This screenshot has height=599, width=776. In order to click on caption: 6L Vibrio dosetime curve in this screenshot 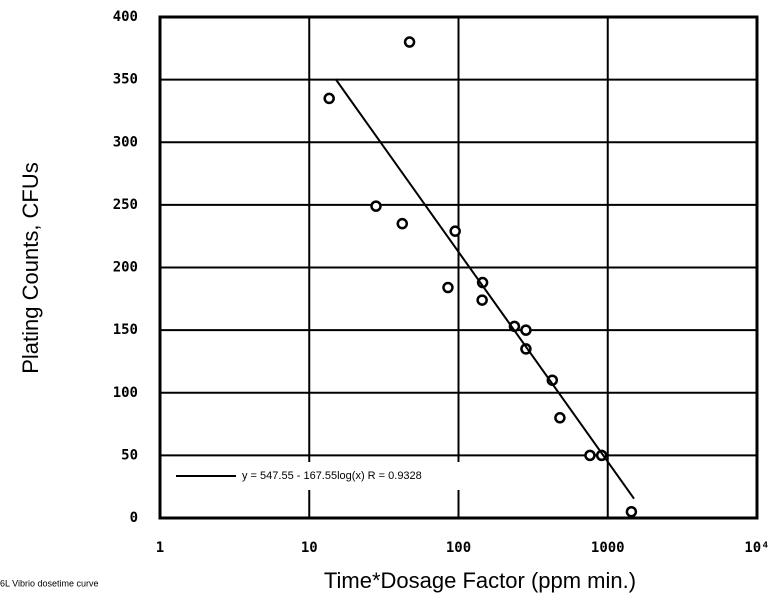, I will do `click(49, 583)`.